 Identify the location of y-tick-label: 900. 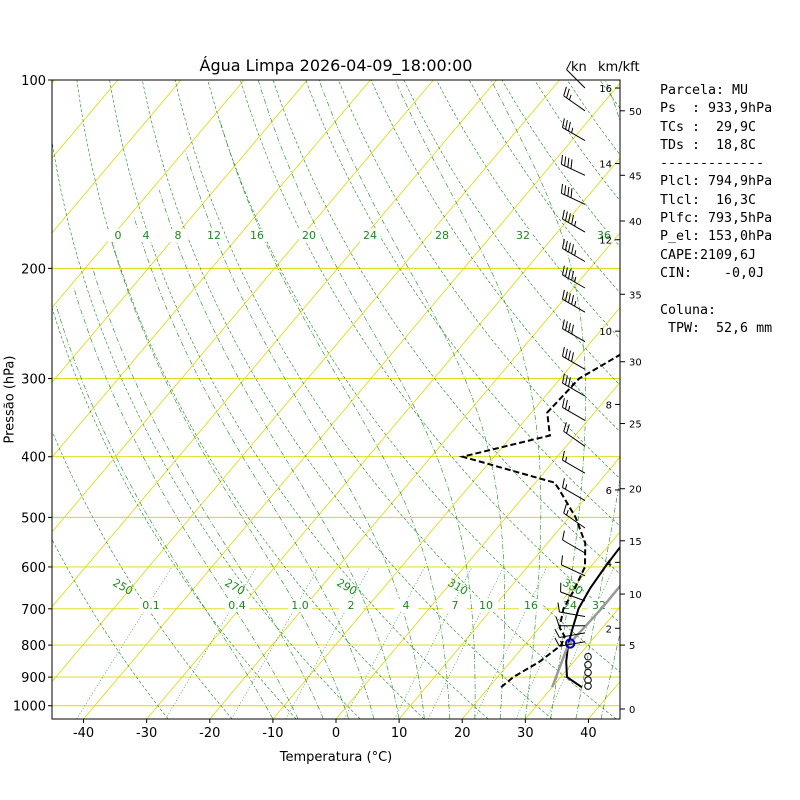
(33, 678).